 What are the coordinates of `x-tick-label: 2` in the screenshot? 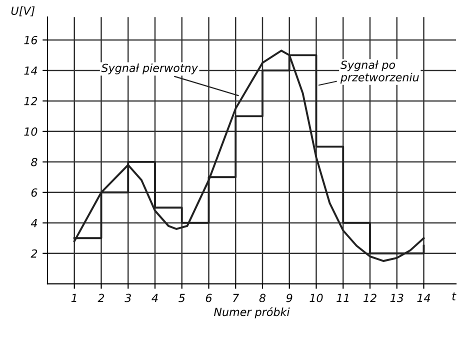 It's located at (101, 298).